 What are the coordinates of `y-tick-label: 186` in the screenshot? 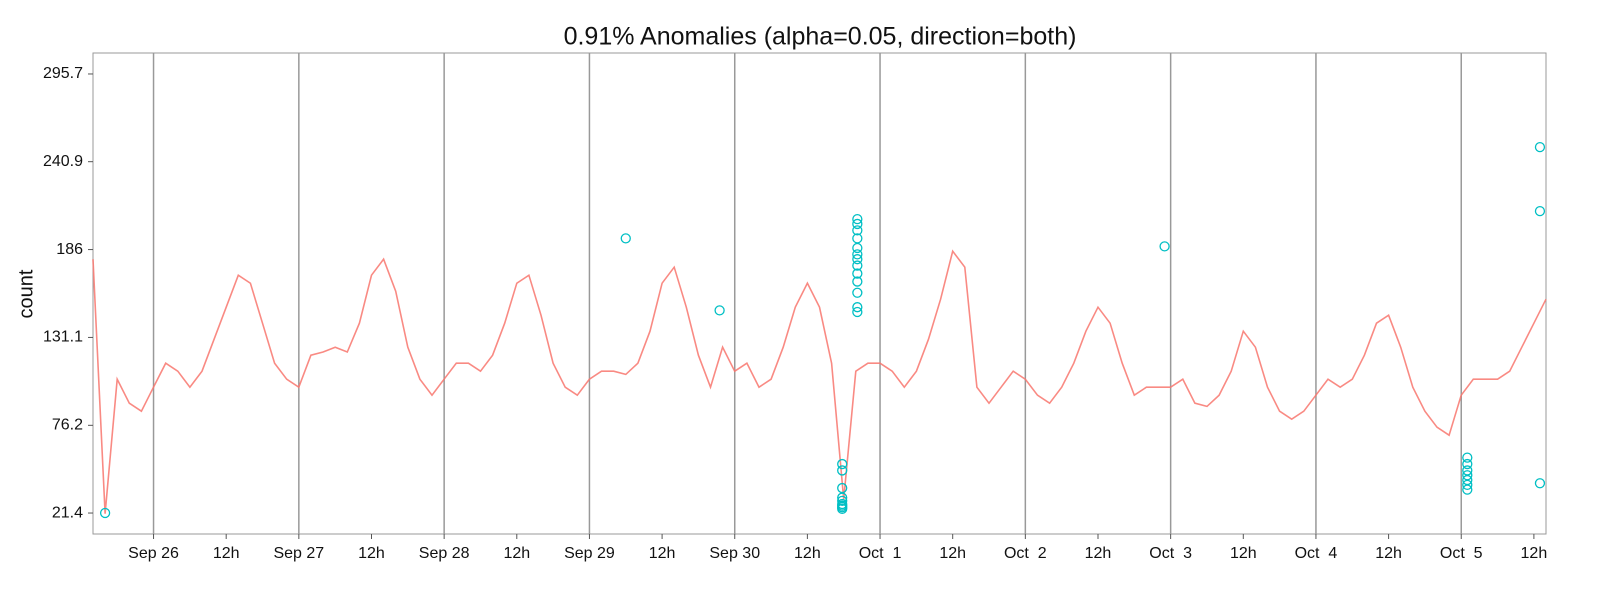 It's located at (69, 249).